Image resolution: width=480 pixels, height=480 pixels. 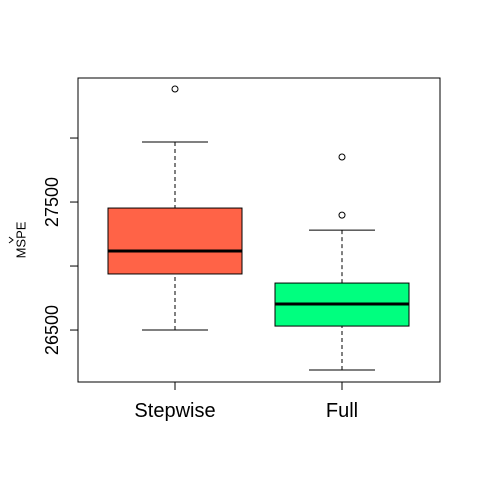 What do you see at coordinates (174, 411) in the screenshot?
I see `x-tick-label: Stepwise` at bounding box center [174, 411].